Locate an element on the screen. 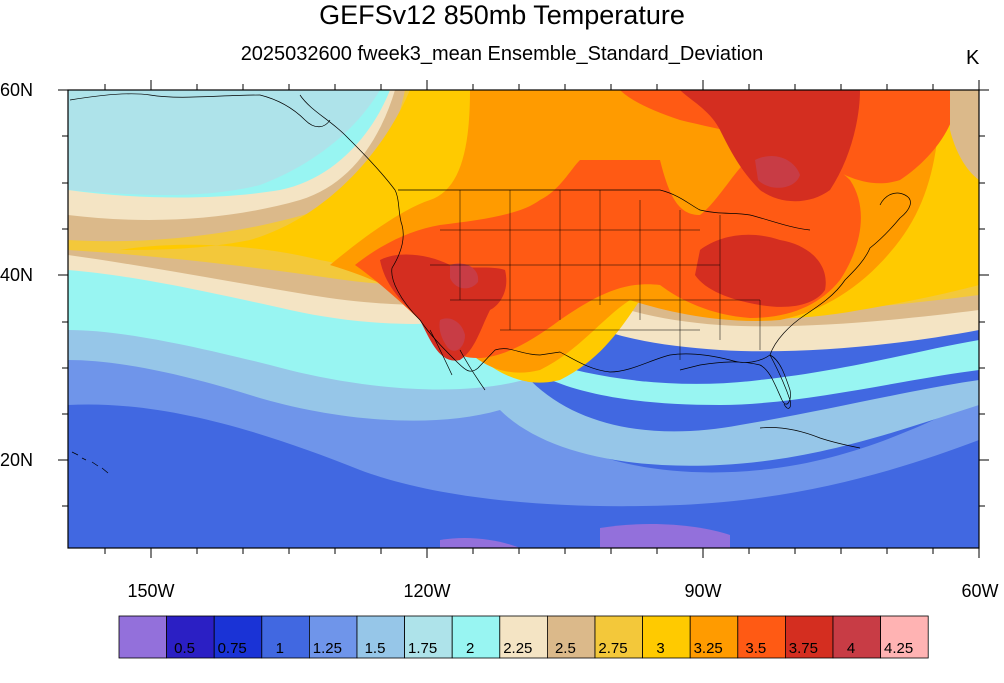  colorbar-label: 2.25 is located at coordinates (518, 648).